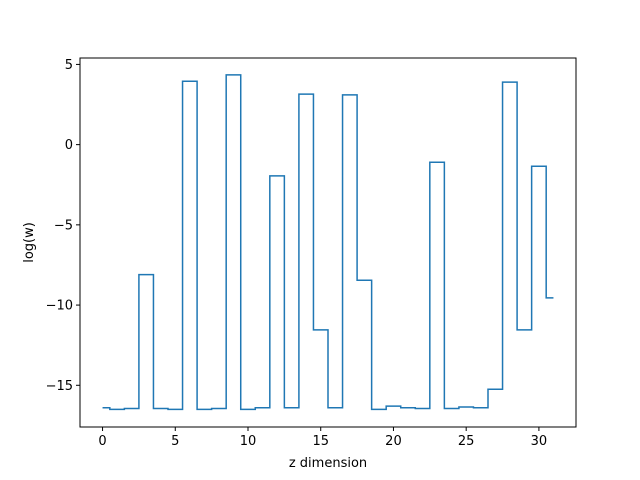  I want to click on x-tick-label: 30, so click(539, 441).